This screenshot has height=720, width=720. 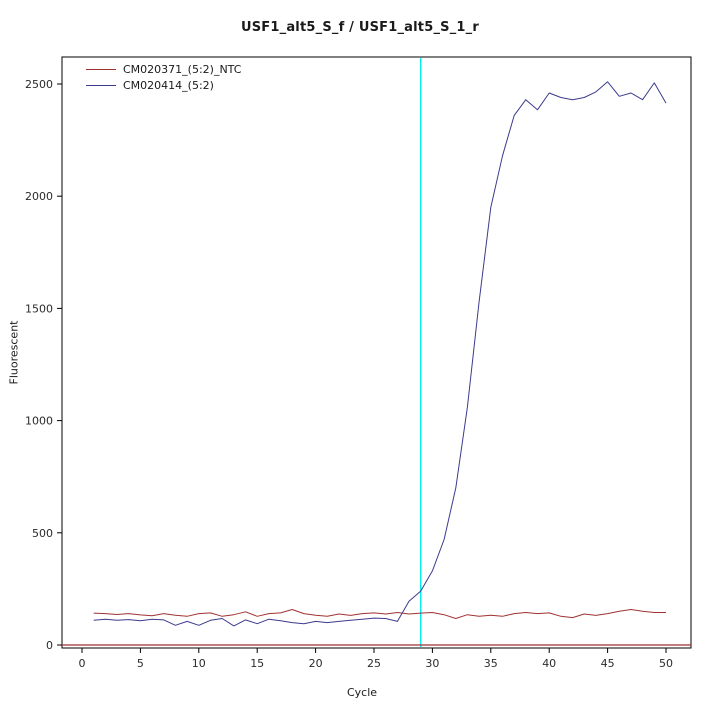 What do you see at coordinates (39, 196) in the screenshot?
I see `y-tick-label: 2000` at bounding box center [39, 196].